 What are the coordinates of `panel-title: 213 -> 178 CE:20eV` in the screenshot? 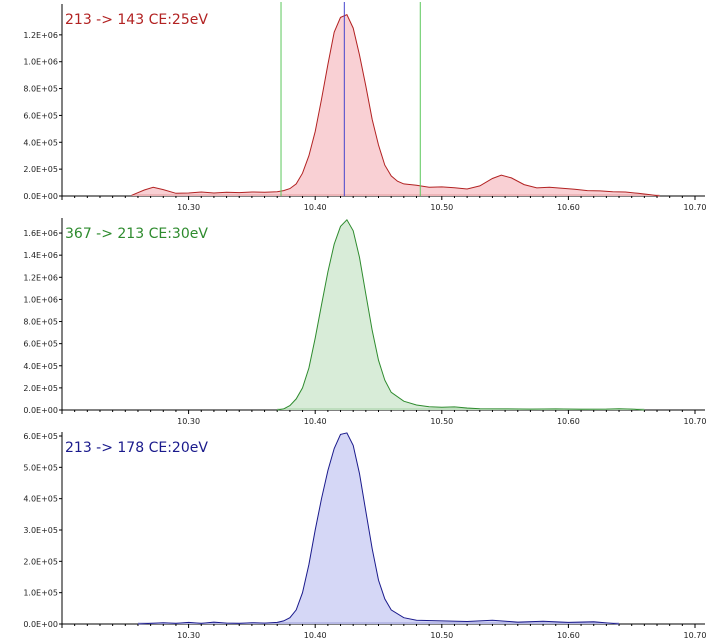 It's located at (136, 448).